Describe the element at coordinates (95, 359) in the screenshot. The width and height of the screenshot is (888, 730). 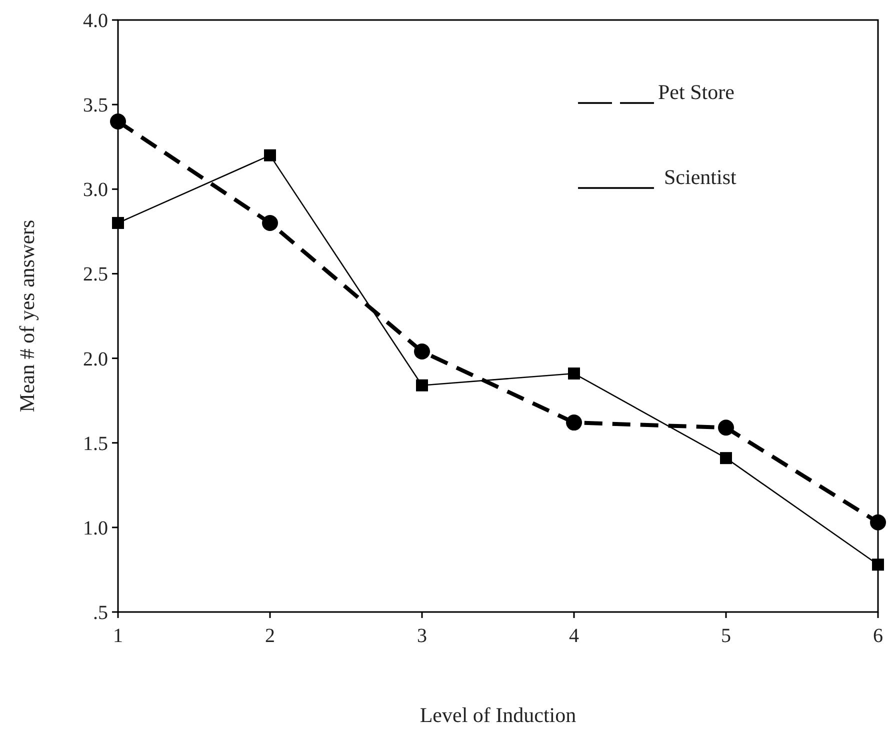
I see `y-tick-label: 2.0` at that location.